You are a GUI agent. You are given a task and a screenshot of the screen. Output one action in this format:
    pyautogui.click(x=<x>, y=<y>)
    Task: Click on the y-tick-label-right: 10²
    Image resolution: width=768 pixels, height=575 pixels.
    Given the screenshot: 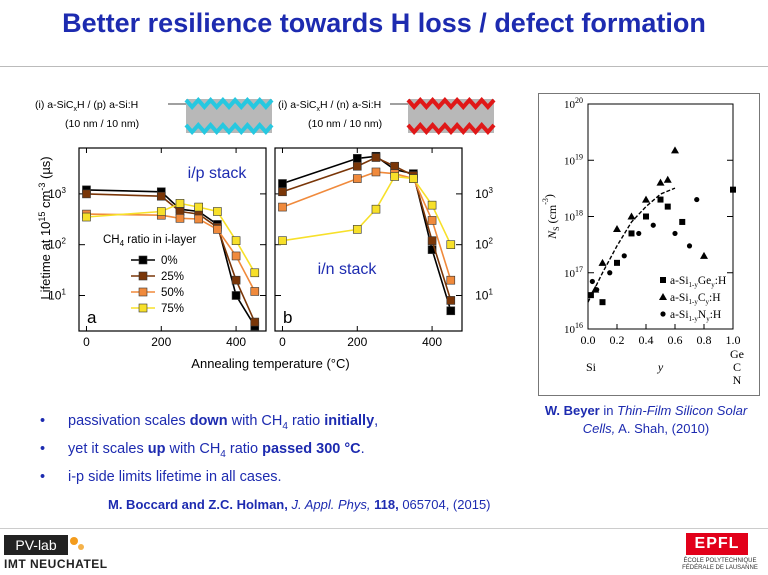 What is the action you would take?
    pyautogui.click(x=484, y=244)
    